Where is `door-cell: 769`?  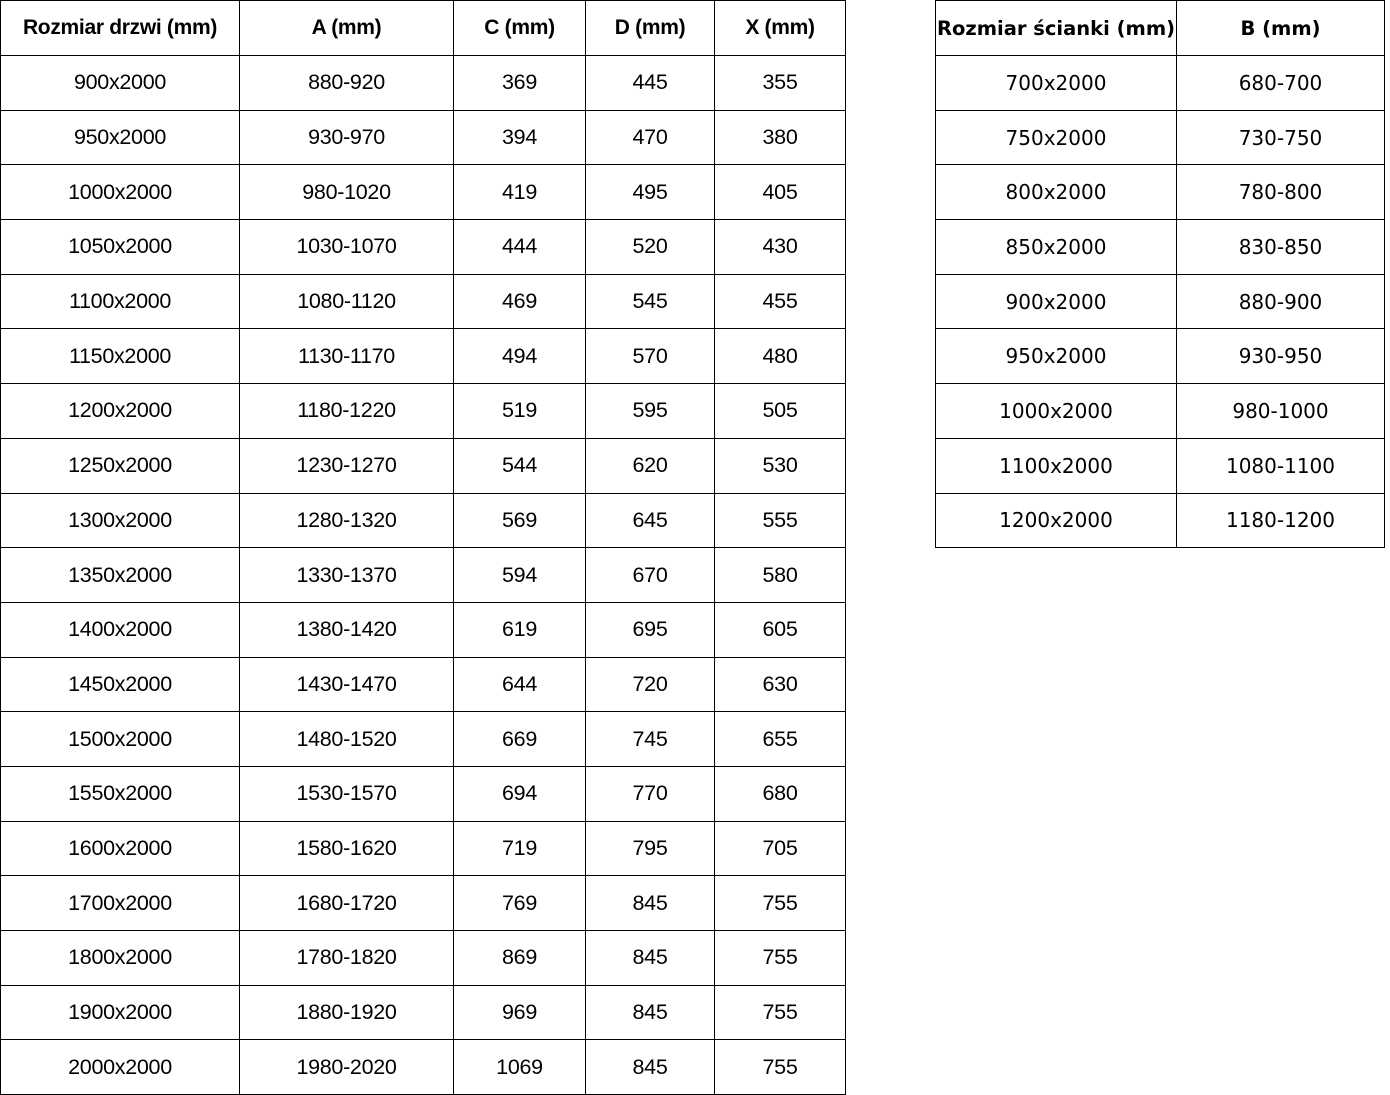 door-cell: 769 is located at coordinates (519, 903).